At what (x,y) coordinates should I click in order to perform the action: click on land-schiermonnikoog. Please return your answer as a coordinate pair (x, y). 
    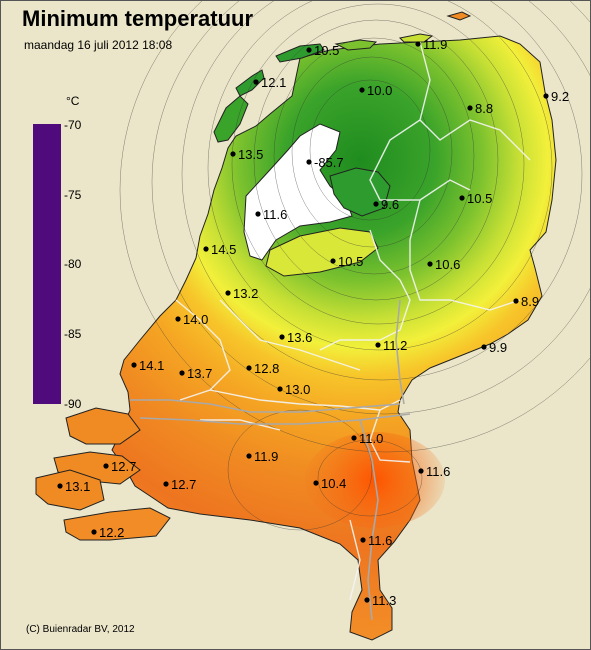
    Looking at the image, I should click on (416, 38).